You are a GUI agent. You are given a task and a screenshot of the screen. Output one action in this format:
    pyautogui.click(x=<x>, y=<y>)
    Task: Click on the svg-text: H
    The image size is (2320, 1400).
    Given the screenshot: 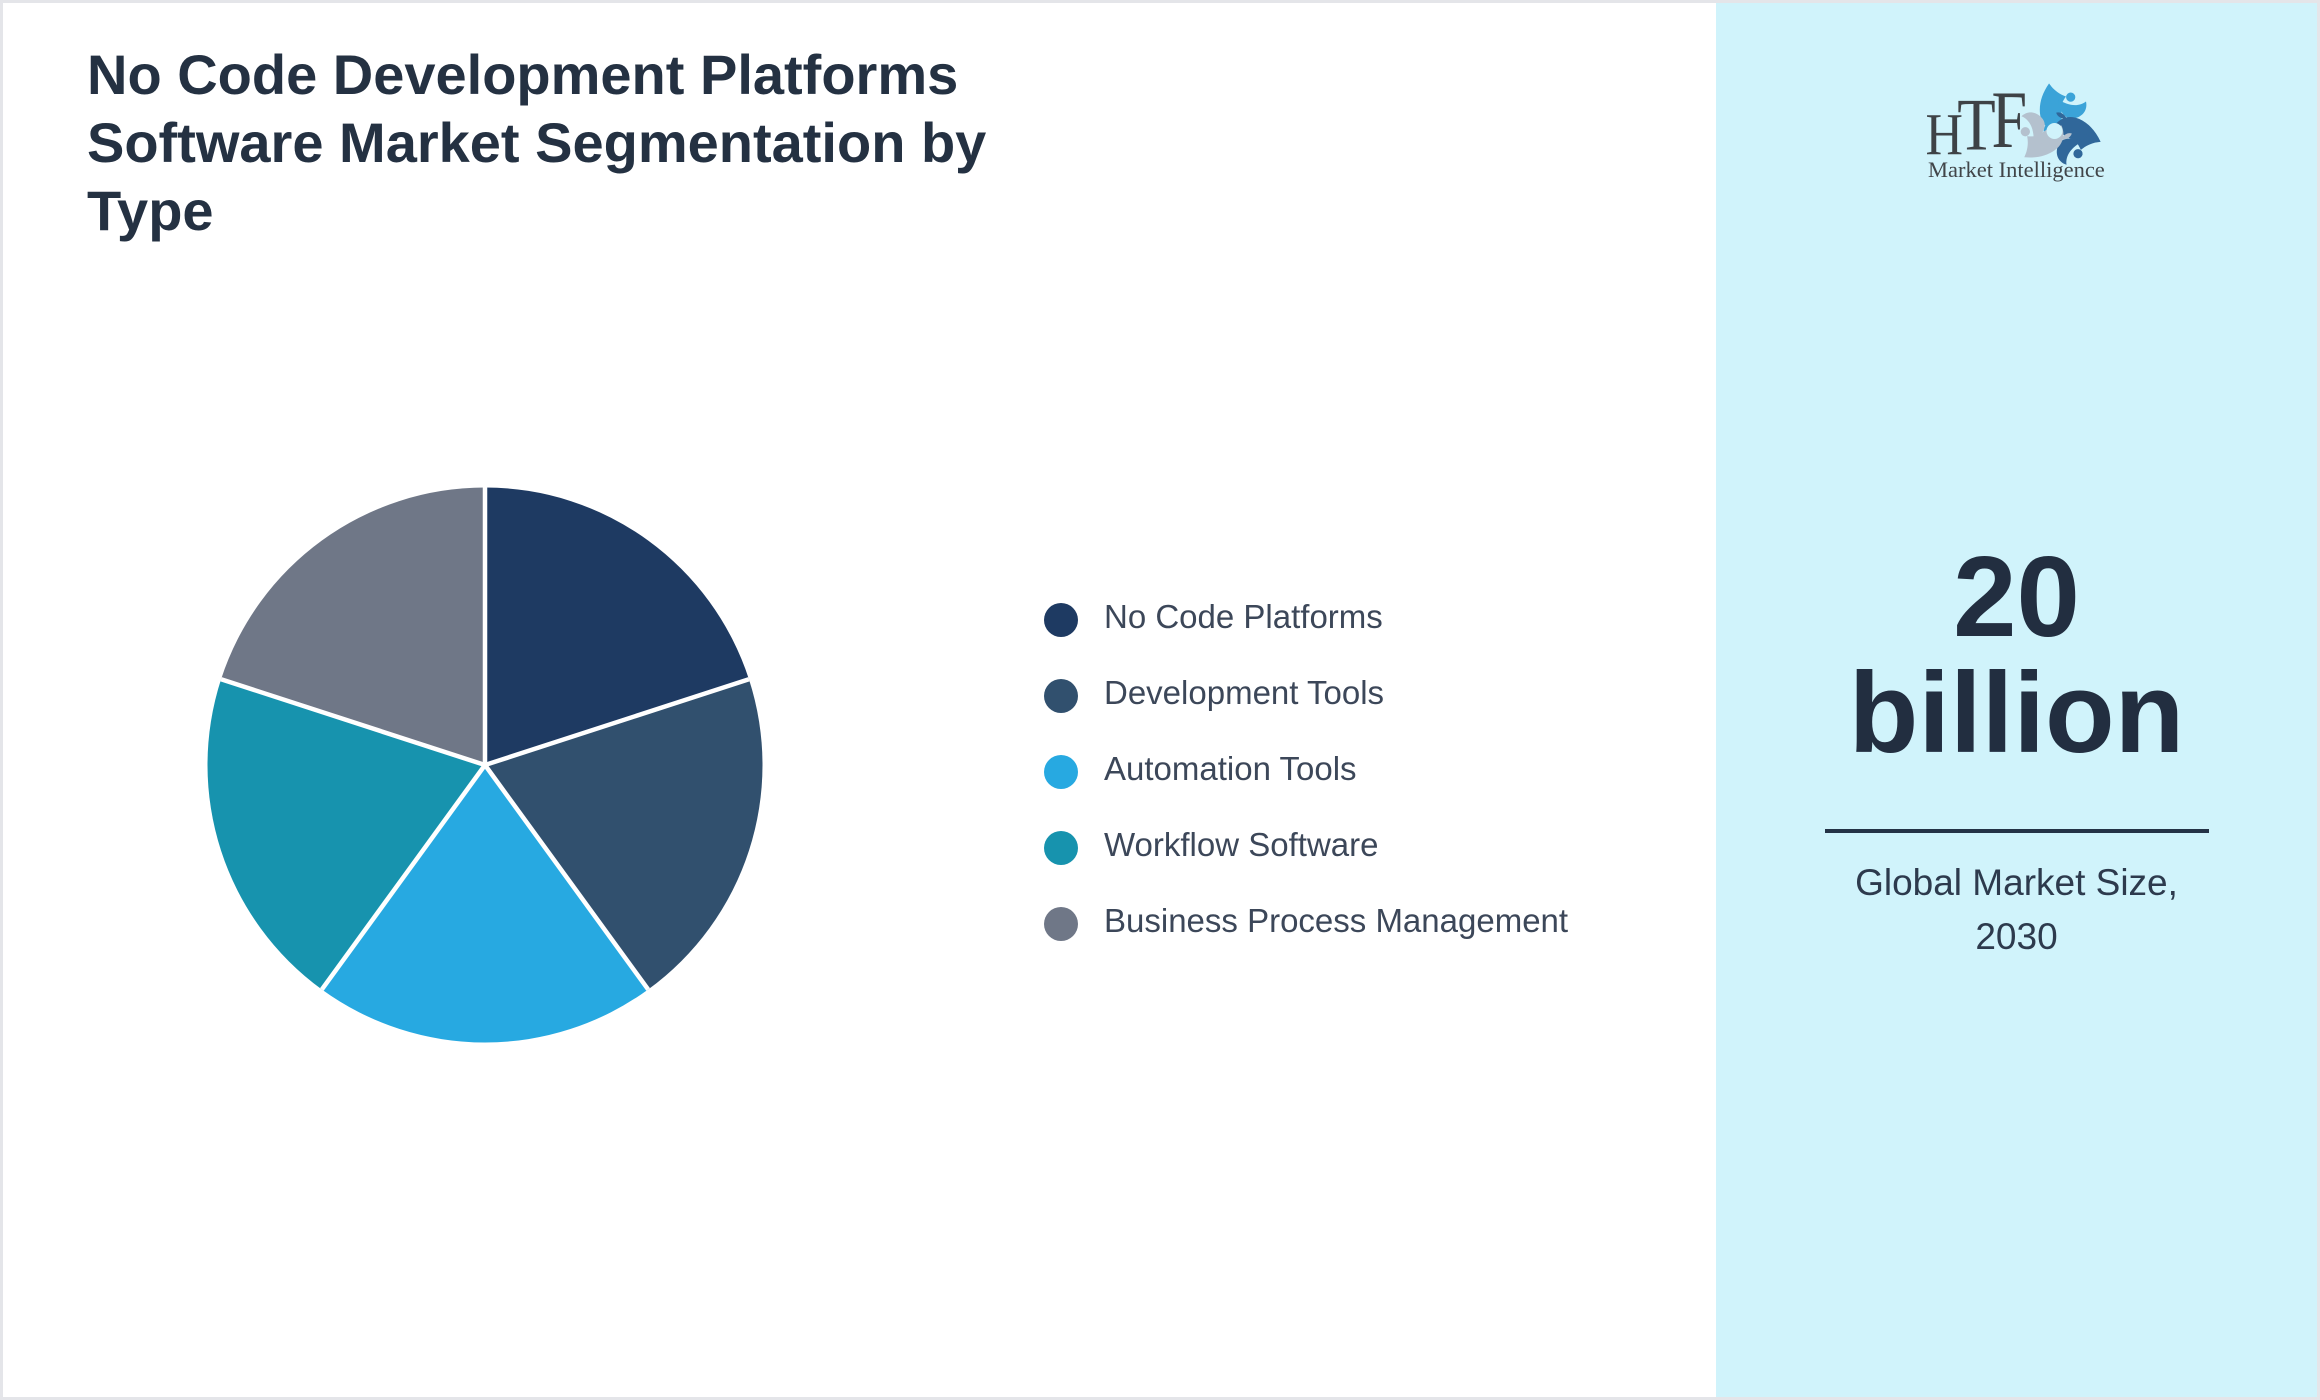 What is the action you would take?
    pyautogui.click(x=1945, y=135)
    